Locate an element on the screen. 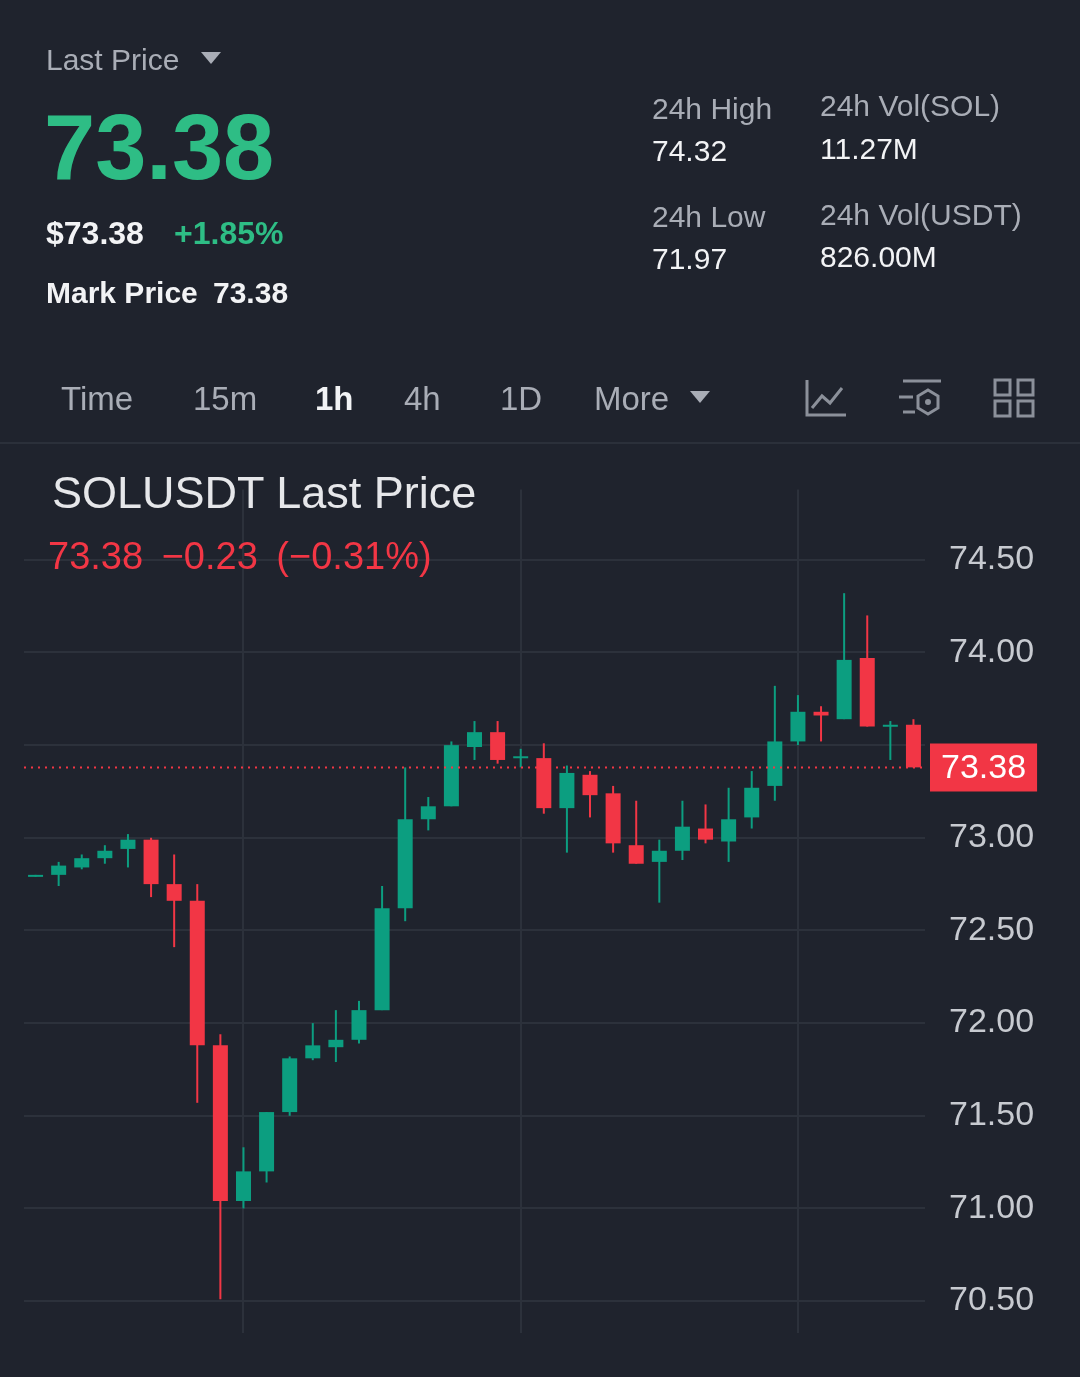 This screenshot has height=1377, width=1080. y-tick-label: 72.00 is located at coordinates (992, 1020).